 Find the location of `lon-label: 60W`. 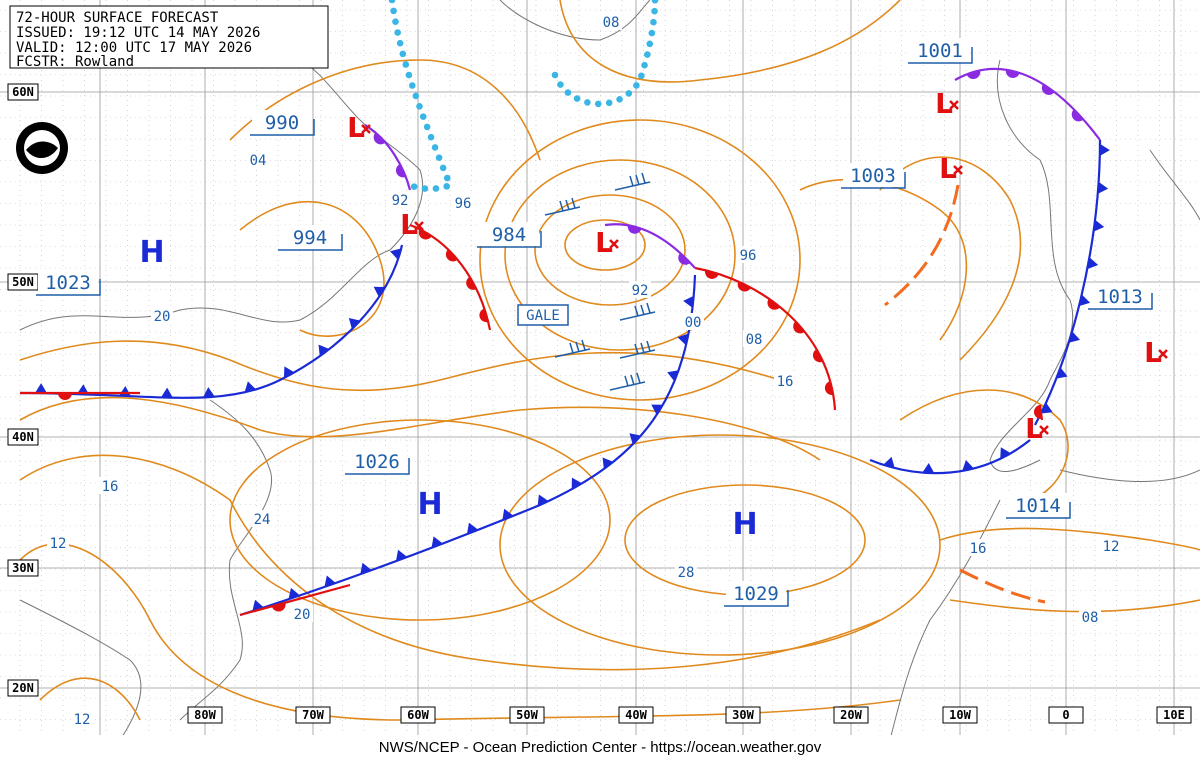

lon-label: 60W is located at coordinates (418, 715).